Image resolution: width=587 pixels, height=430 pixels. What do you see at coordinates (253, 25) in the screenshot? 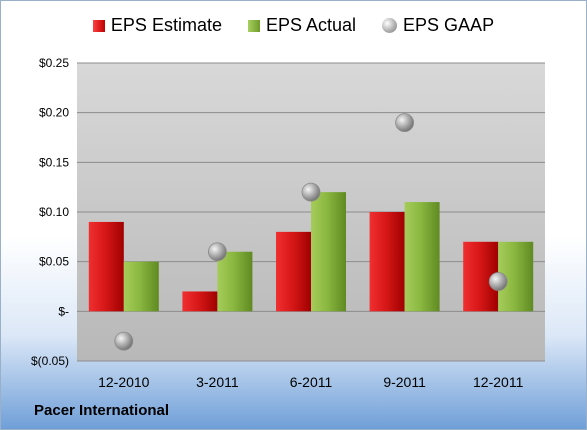
I see `actual-swatch` at bounding box center [253, 25].